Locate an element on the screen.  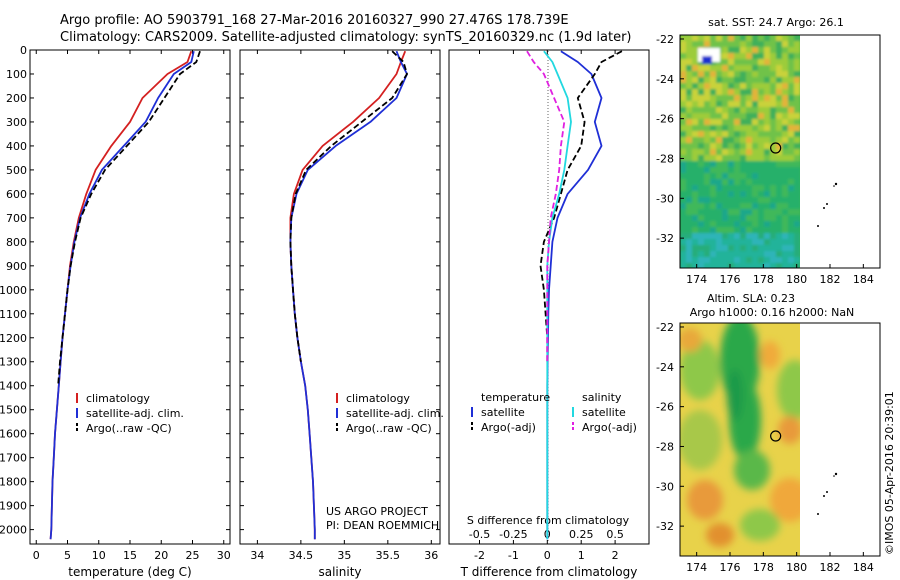
depth-tick-label: 100 is located at coordinates (16, 74).